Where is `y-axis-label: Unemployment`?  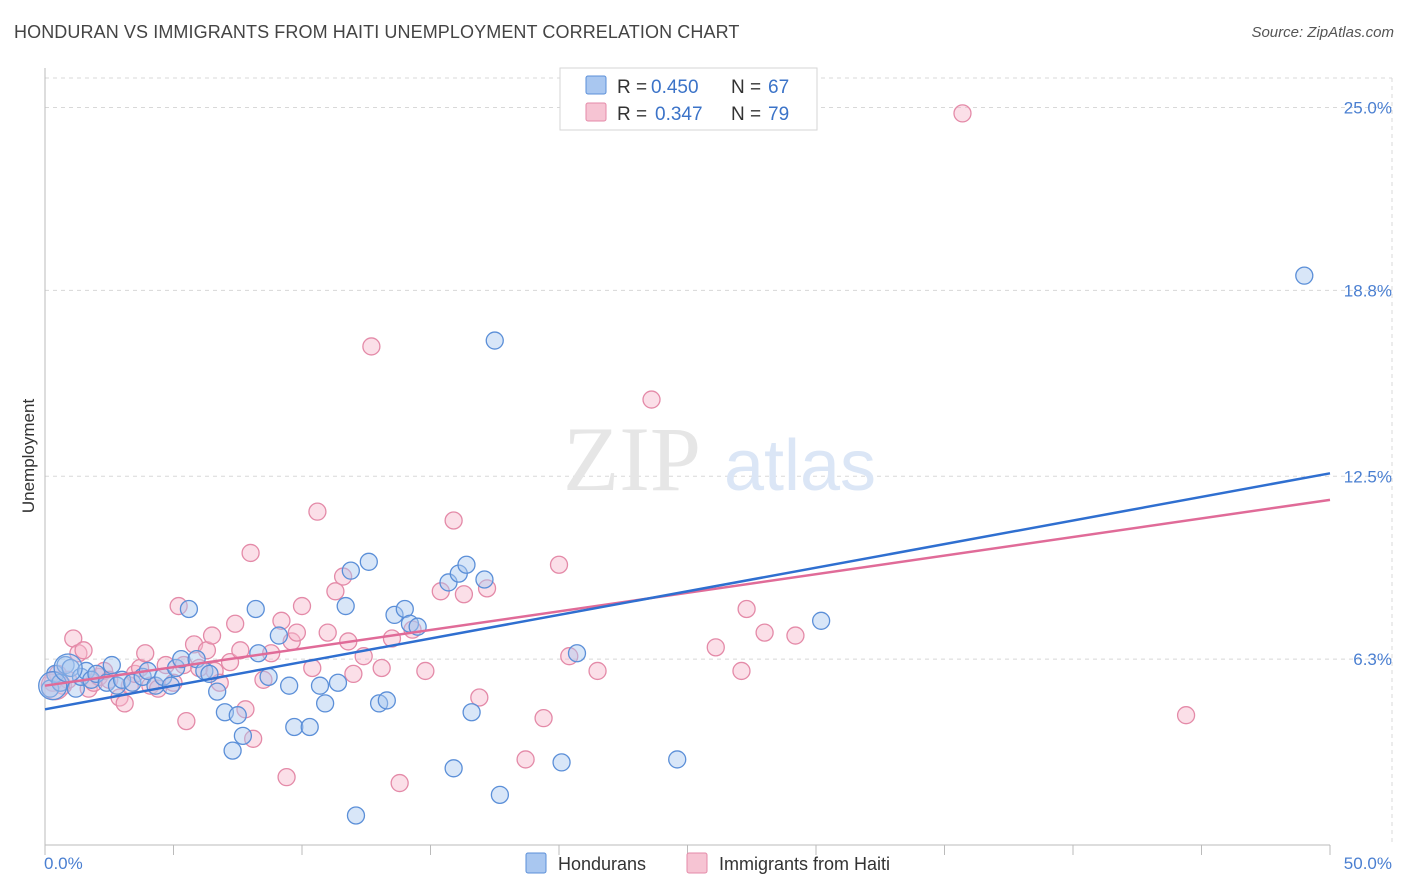 y-axis-label: Unemployment is located at coordinates (28, 456).